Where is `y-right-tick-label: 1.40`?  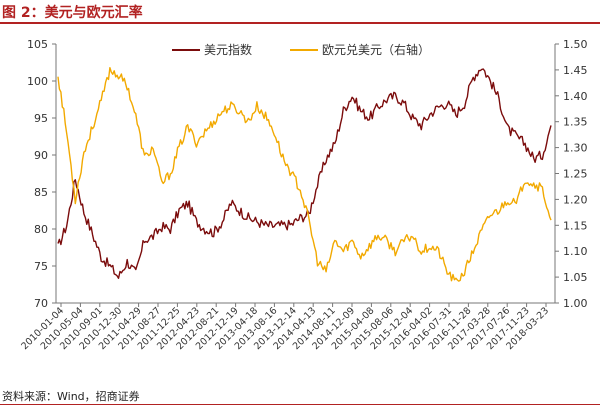 y-right-tick-label: 1.40 is located at coordinates (575, 96).